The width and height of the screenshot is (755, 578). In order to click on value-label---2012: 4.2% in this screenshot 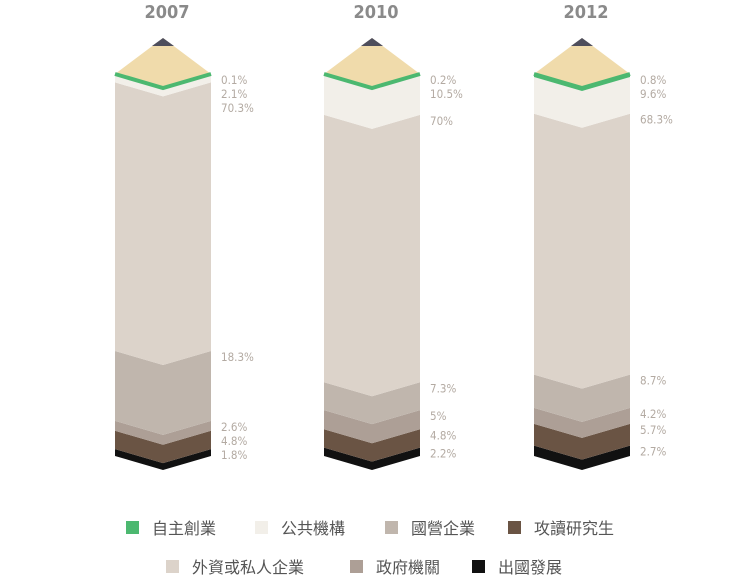, I will do `click(653, 414)`.